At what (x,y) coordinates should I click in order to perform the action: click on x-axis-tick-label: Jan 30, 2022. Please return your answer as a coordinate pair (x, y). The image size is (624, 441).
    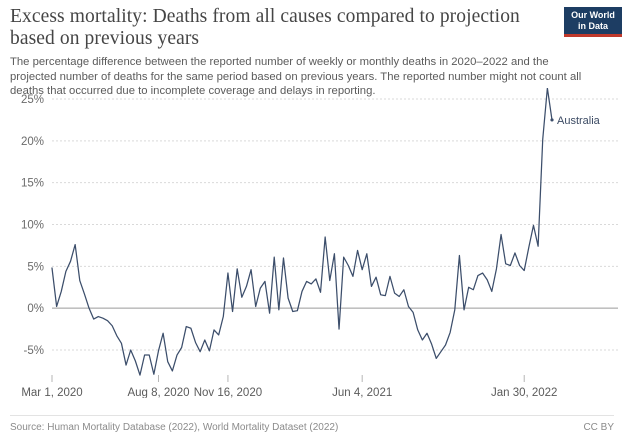
    Looking at the image, I should click on (524, 392).